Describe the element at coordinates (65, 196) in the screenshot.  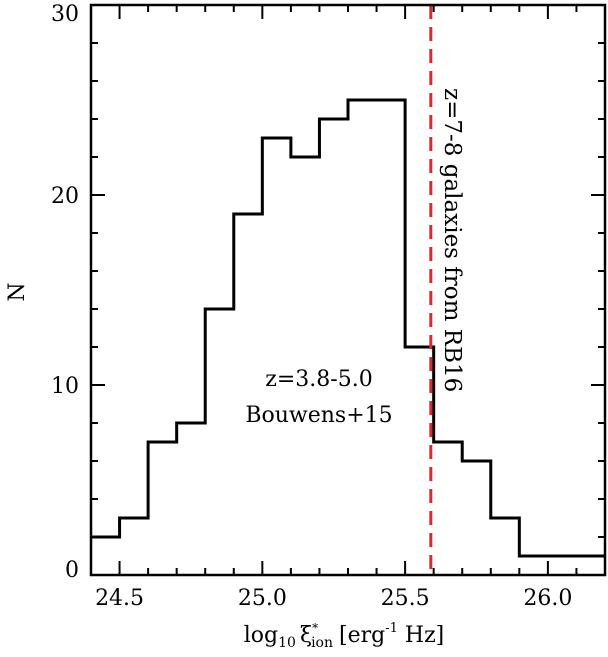
I see `y-tick-label: 20` at that location.